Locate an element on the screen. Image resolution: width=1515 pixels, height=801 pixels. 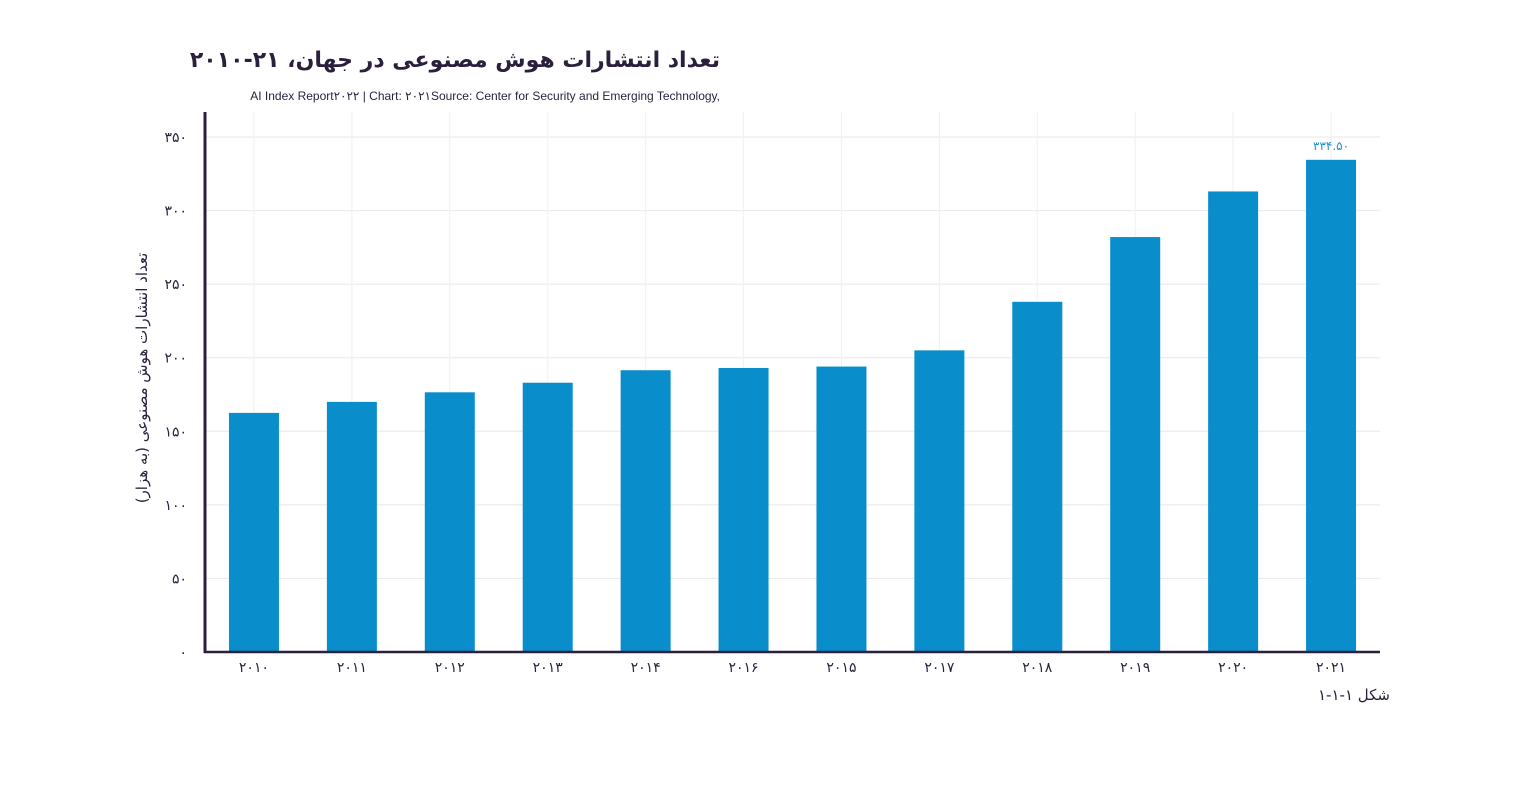
y-tick-label-2: ۱۰۰ is located at coordinates (175, 506).